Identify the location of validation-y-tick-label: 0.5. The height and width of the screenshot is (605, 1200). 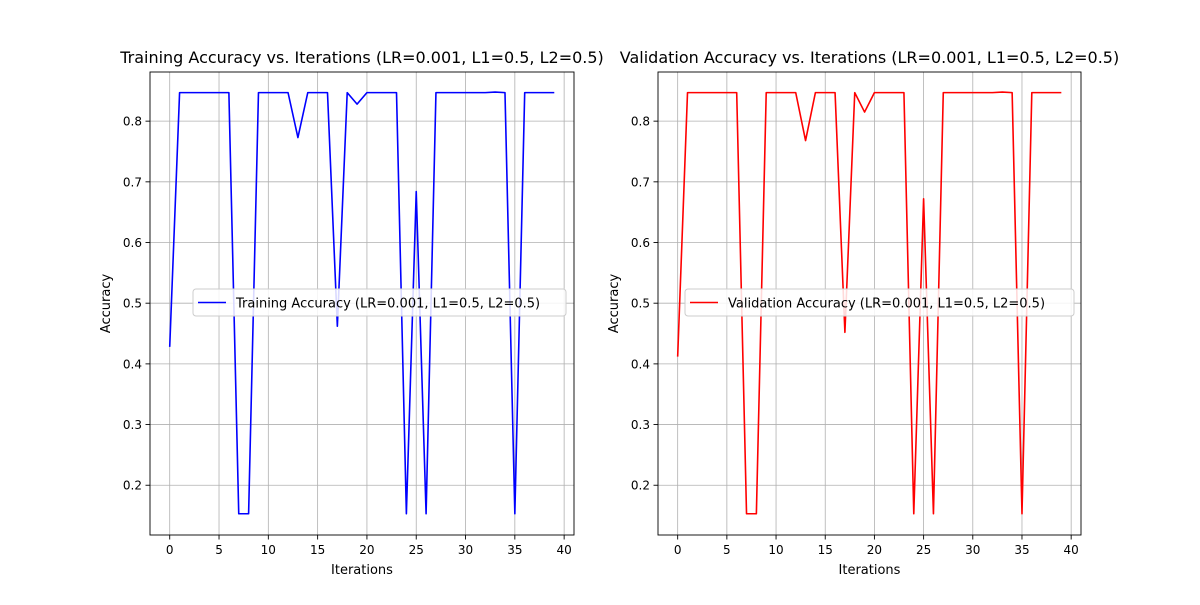
(640, 304).